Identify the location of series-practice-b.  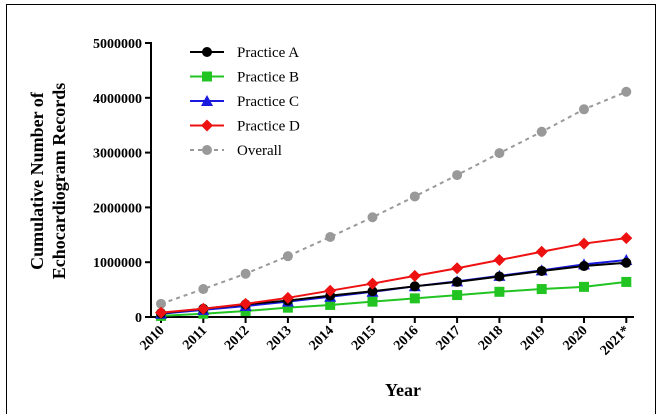
(394, 298).